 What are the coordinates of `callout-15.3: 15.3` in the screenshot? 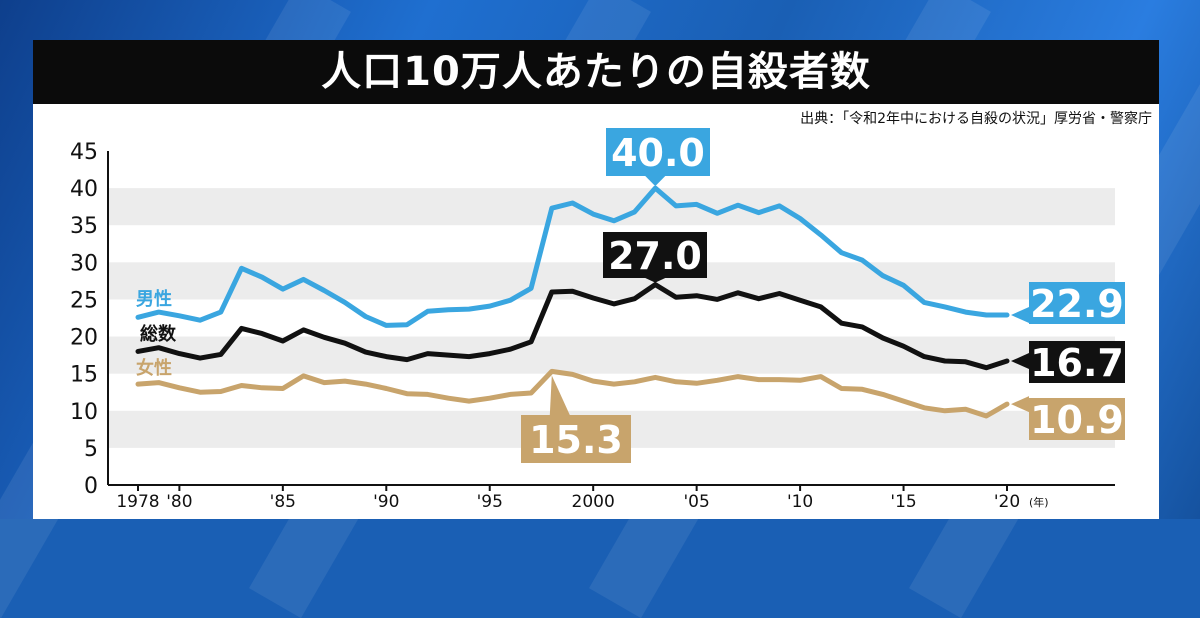 It's located at (576, 419).